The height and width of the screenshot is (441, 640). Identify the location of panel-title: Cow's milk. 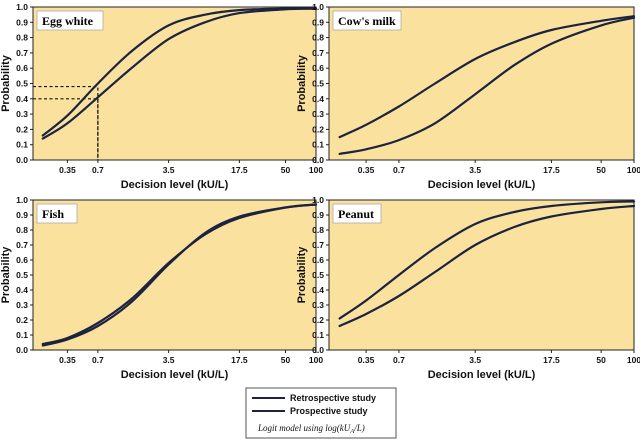
(367, 21).